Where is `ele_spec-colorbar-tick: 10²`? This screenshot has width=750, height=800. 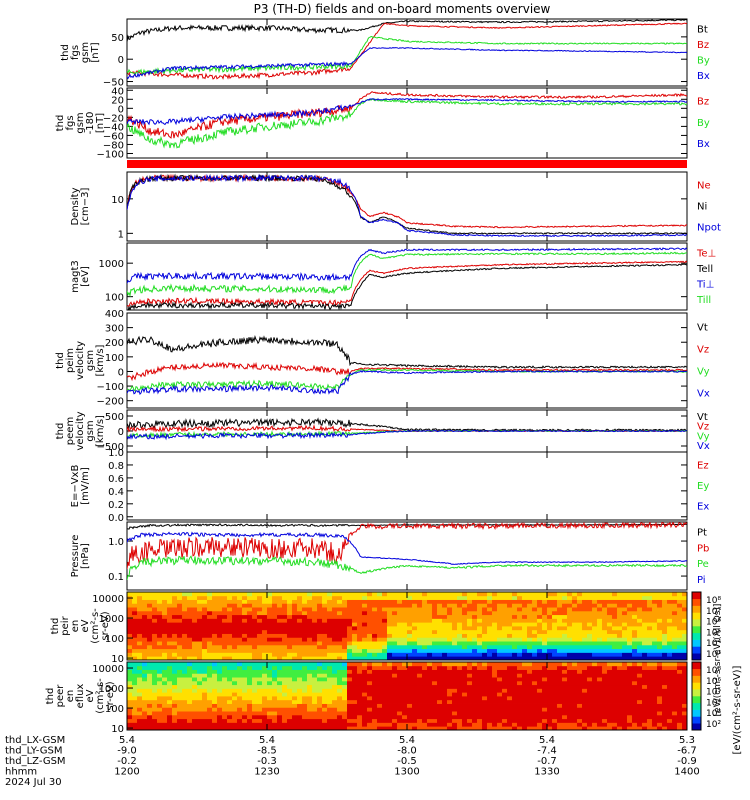
ele_spec-colorbar-tick: 10² is located at coordinates (713, 725).